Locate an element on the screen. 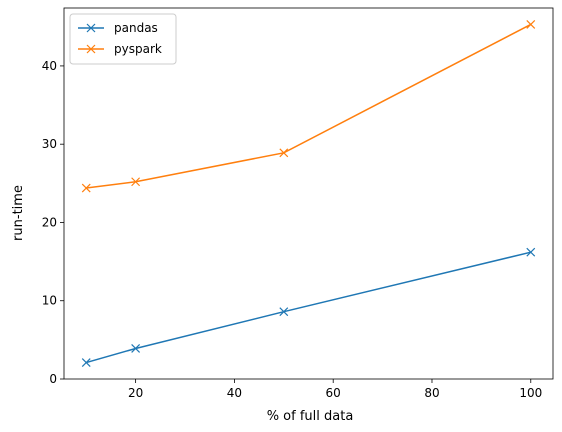  legend-item-pyspark: pyspark is located at coordinates (120, 49).